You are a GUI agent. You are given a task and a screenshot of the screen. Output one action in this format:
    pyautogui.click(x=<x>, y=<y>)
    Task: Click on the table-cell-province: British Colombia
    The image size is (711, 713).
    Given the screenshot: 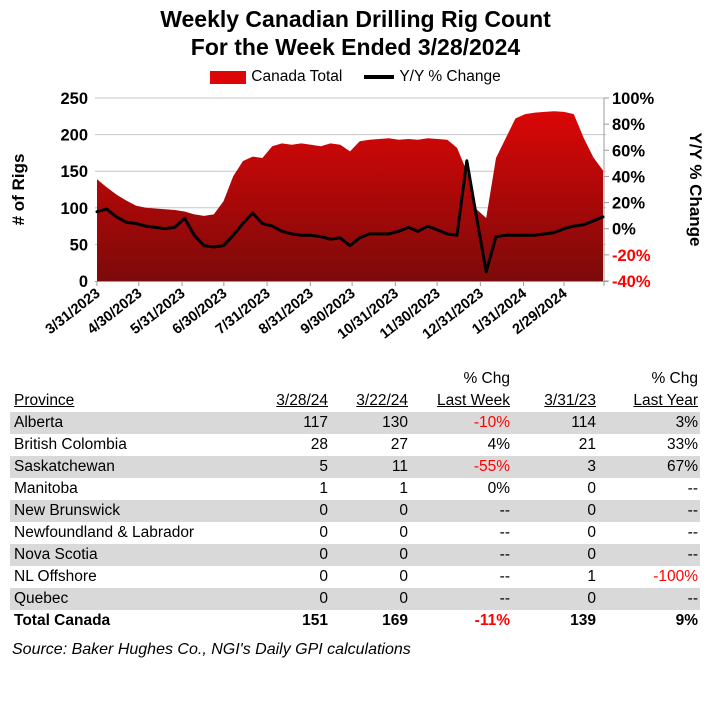 What is the action you would take?
    pyautogui.click(x=70, y=444)
    